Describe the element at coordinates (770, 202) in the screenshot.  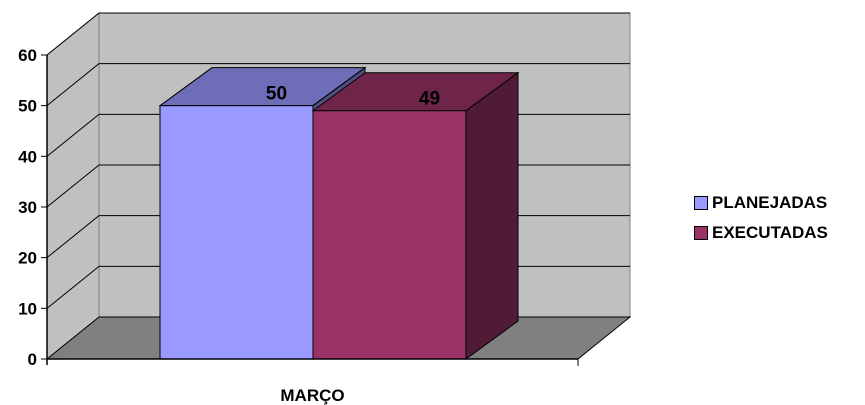
I see `legend-label-planejadas: PLANEJADAS` at that location.